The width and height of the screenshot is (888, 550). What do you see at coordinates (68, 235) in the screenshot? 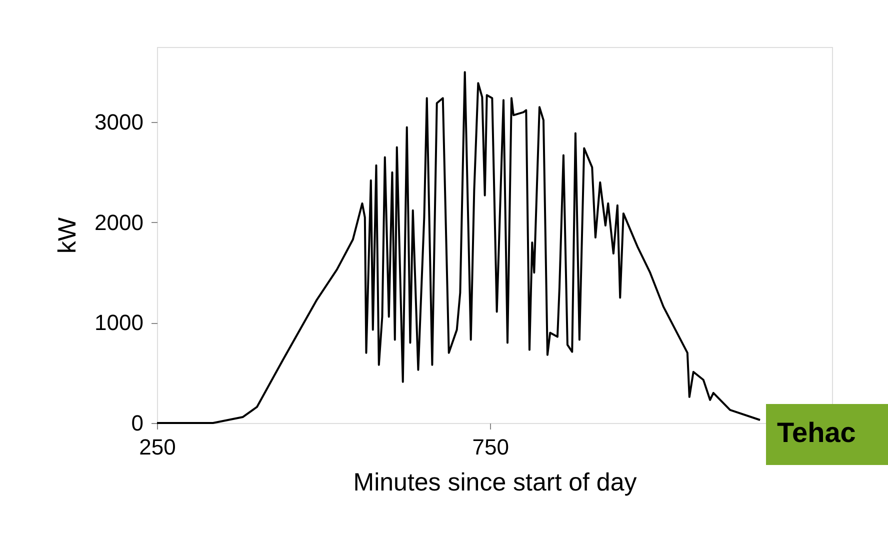
I see `y-axis-title: kW` at bounding box center [68, 235].